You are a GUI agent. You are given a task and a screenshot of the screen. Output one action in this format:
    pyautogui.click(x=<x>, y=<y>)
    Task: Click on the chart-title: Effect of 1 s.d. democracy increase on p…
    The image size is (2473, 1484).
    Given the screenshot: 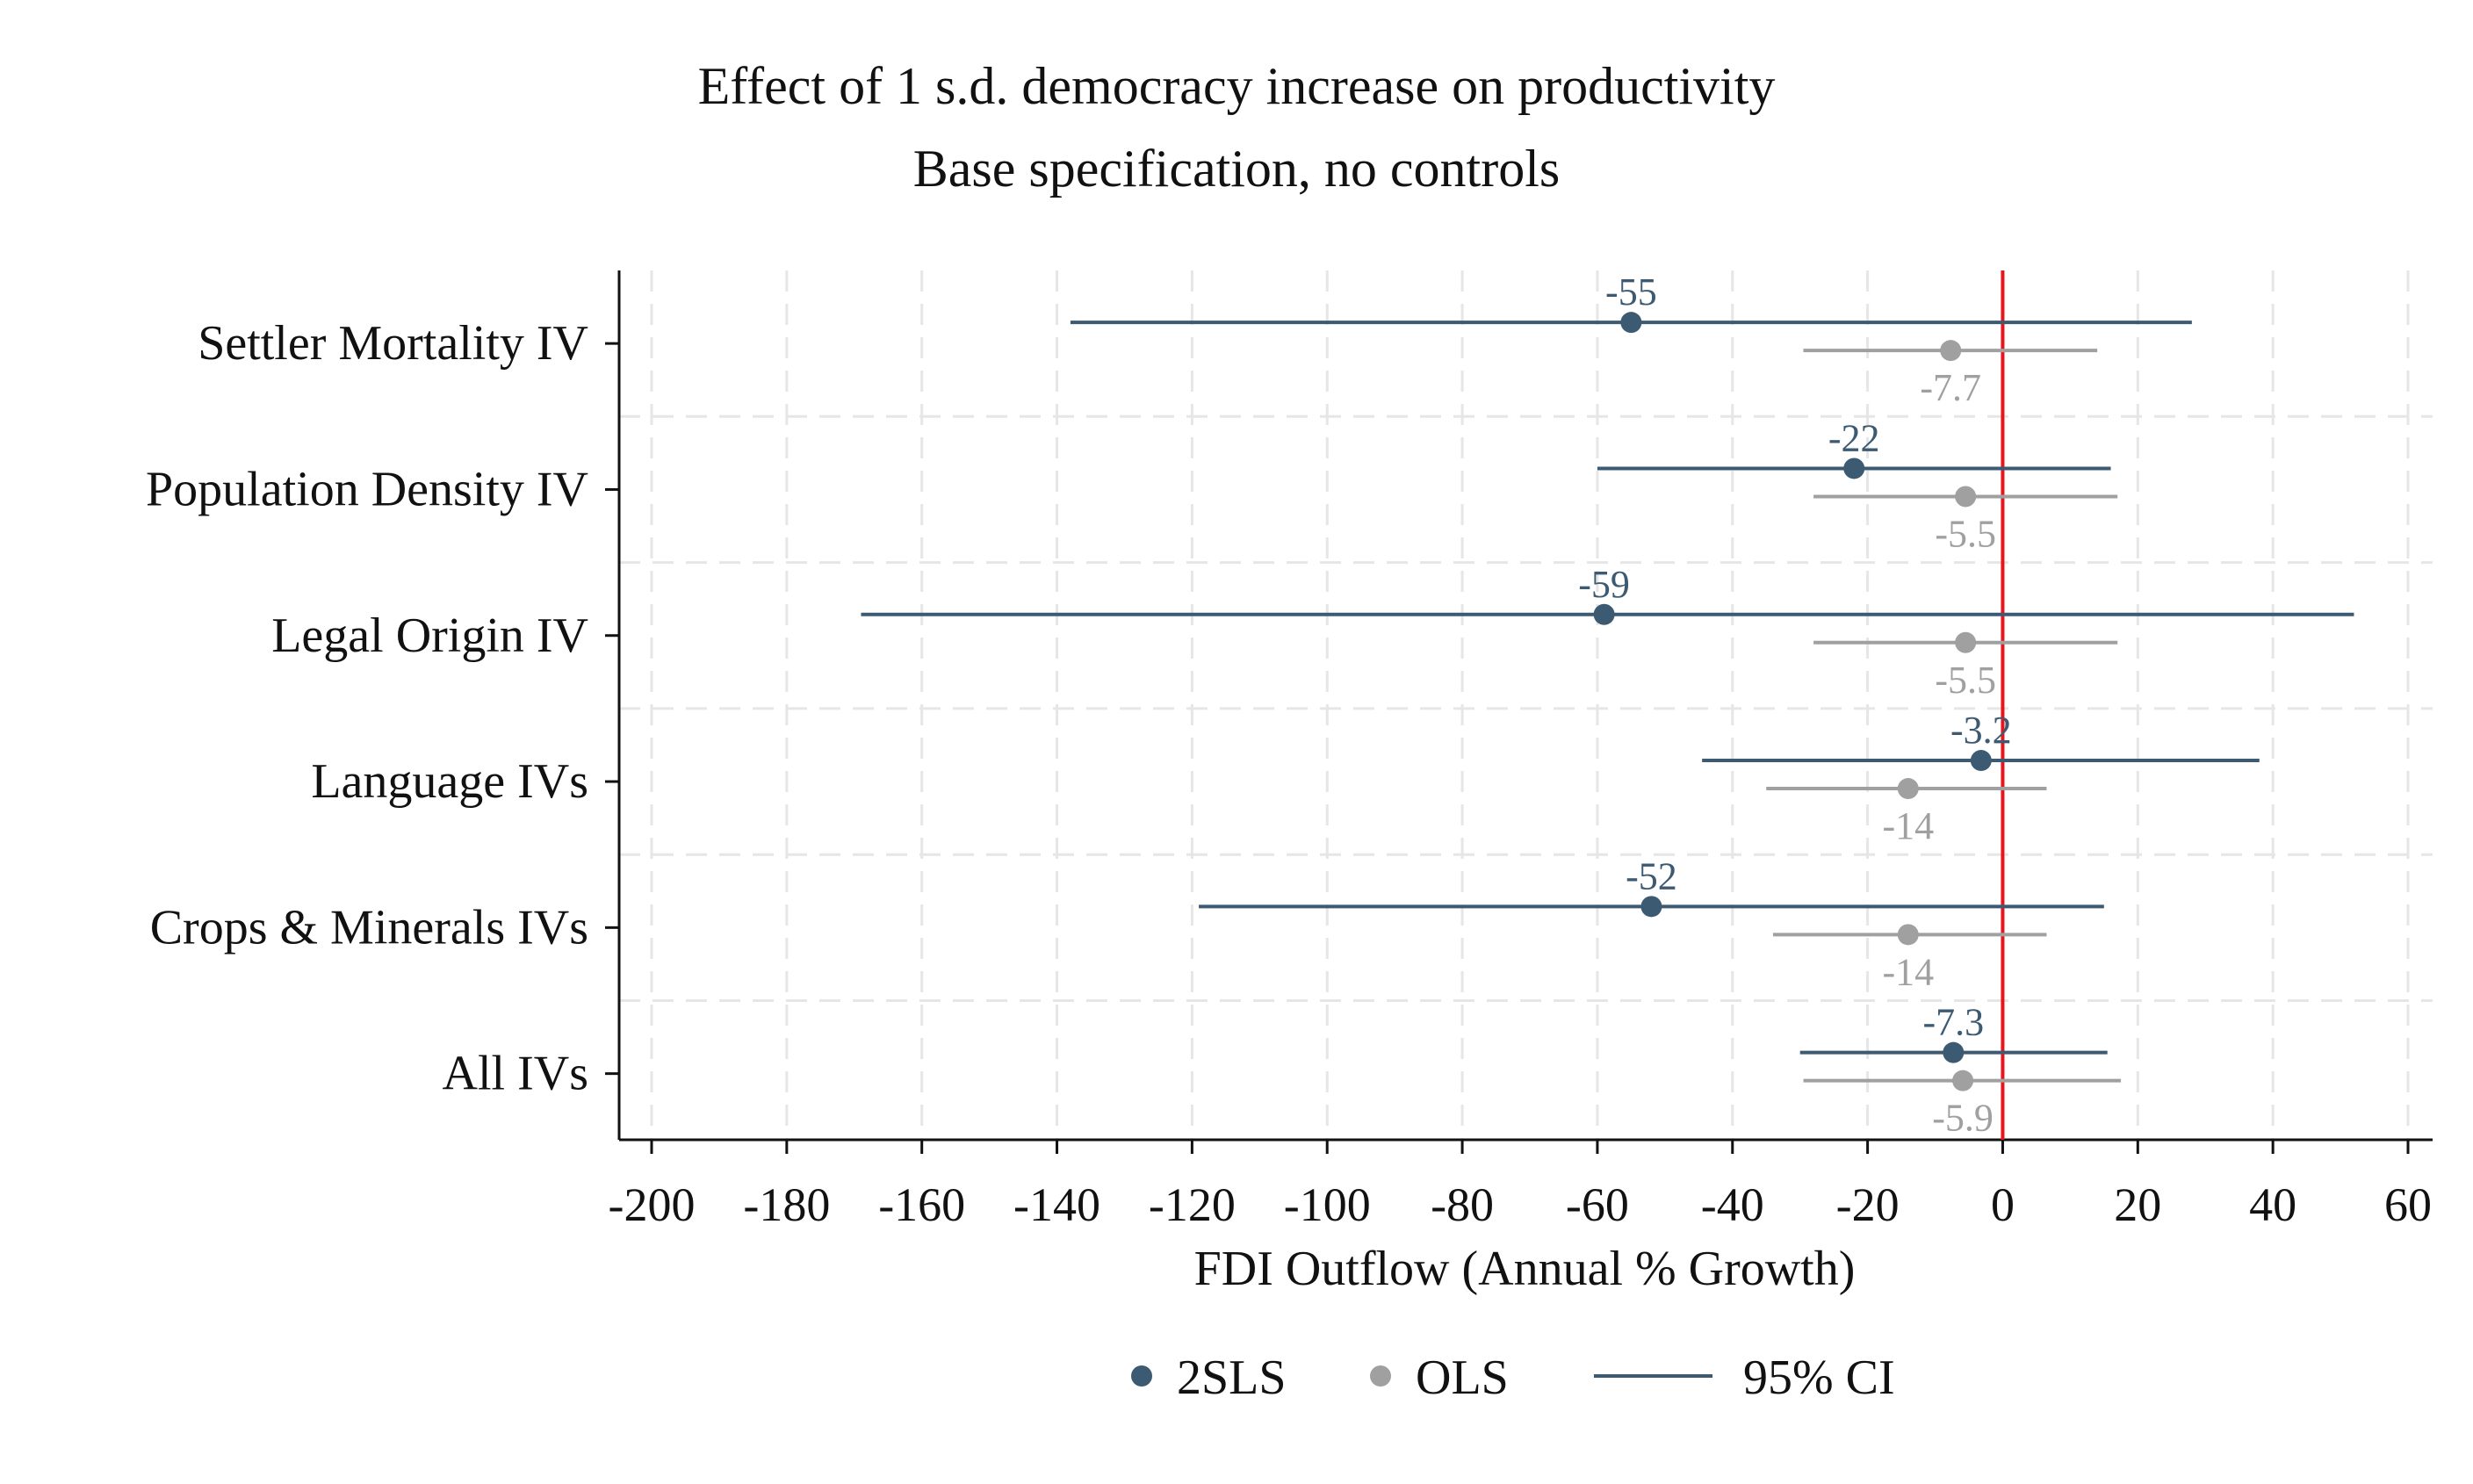 What is the action you would take?
    pyautogui.click(x=1237, y=86)
    